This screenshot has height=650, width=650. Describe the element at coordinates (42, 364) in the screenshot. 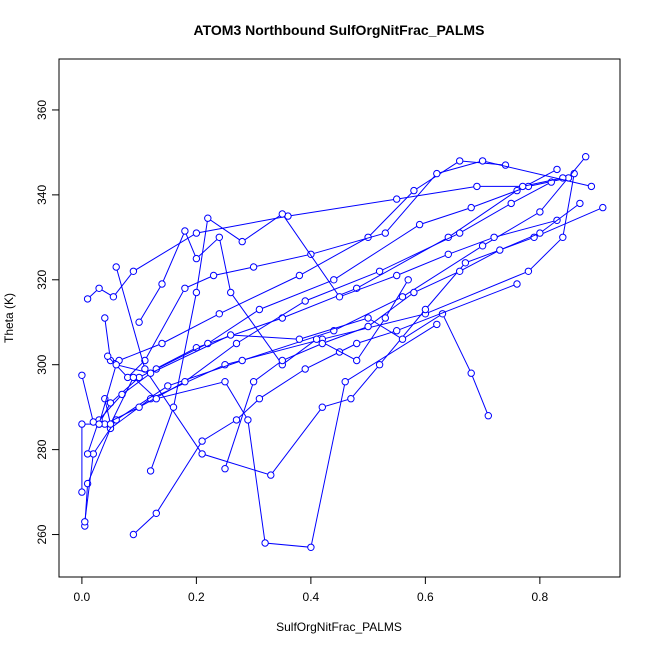

I see `y-tick-label: 300` at that location.